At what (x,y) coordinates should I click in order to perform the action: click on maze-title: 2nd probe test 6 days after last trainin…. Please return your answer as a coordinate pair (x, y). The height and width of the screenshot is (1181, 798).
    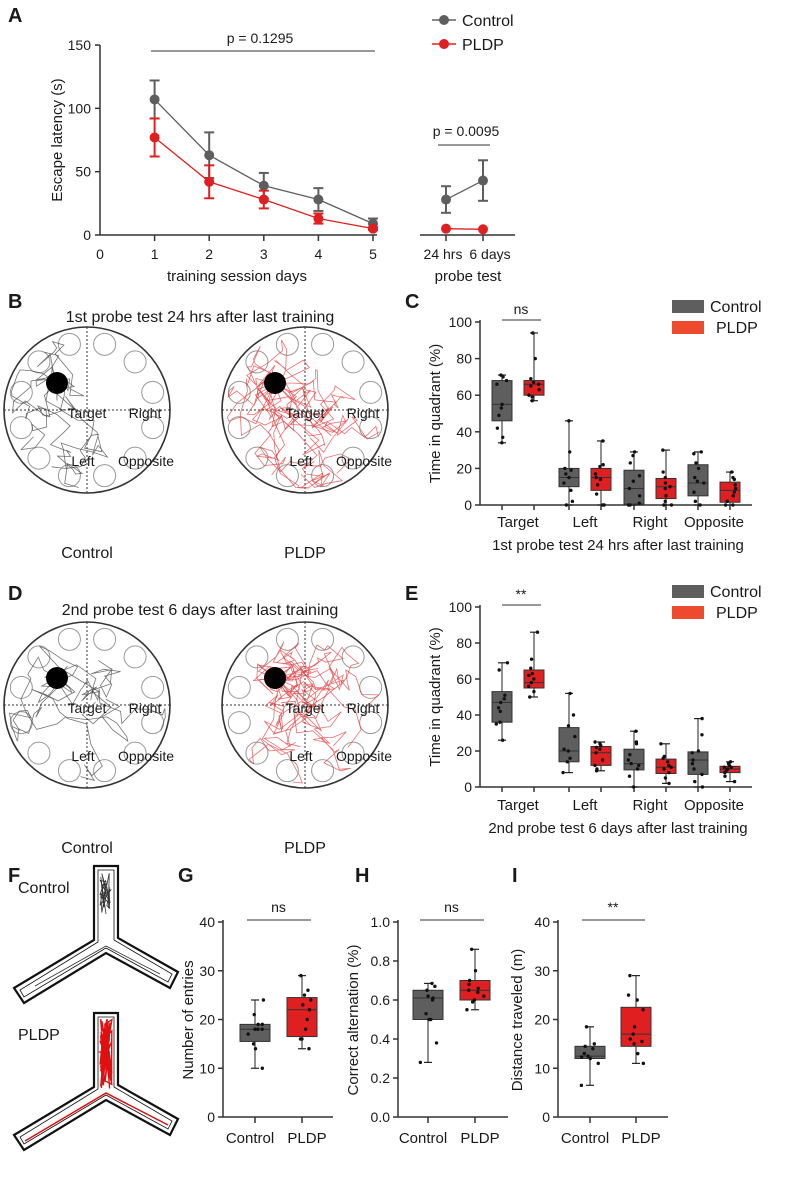
    Looking at the image, I should click on (200, 610).